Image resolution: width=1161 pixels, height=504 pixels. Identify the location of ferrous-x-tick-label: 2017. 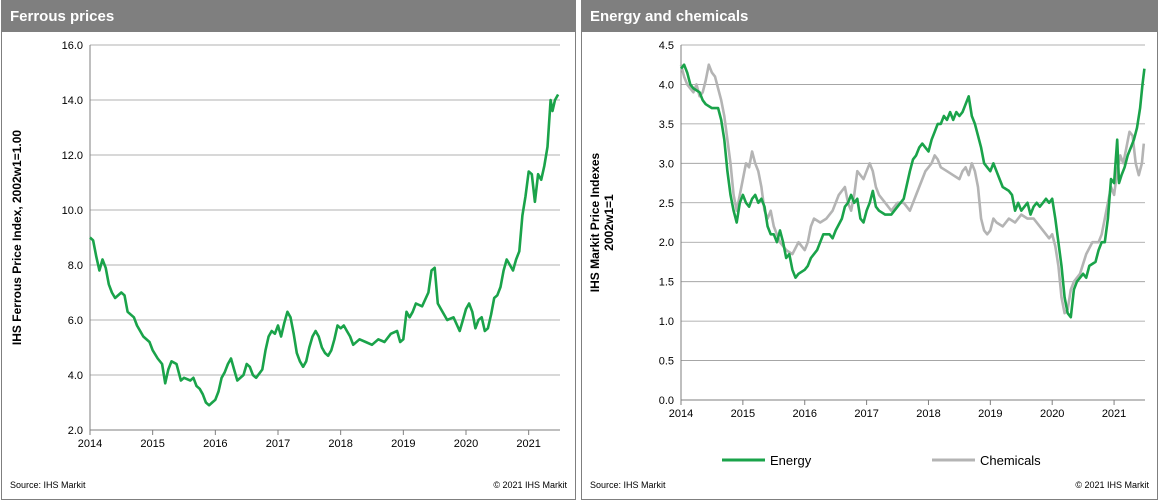
(278, 444).